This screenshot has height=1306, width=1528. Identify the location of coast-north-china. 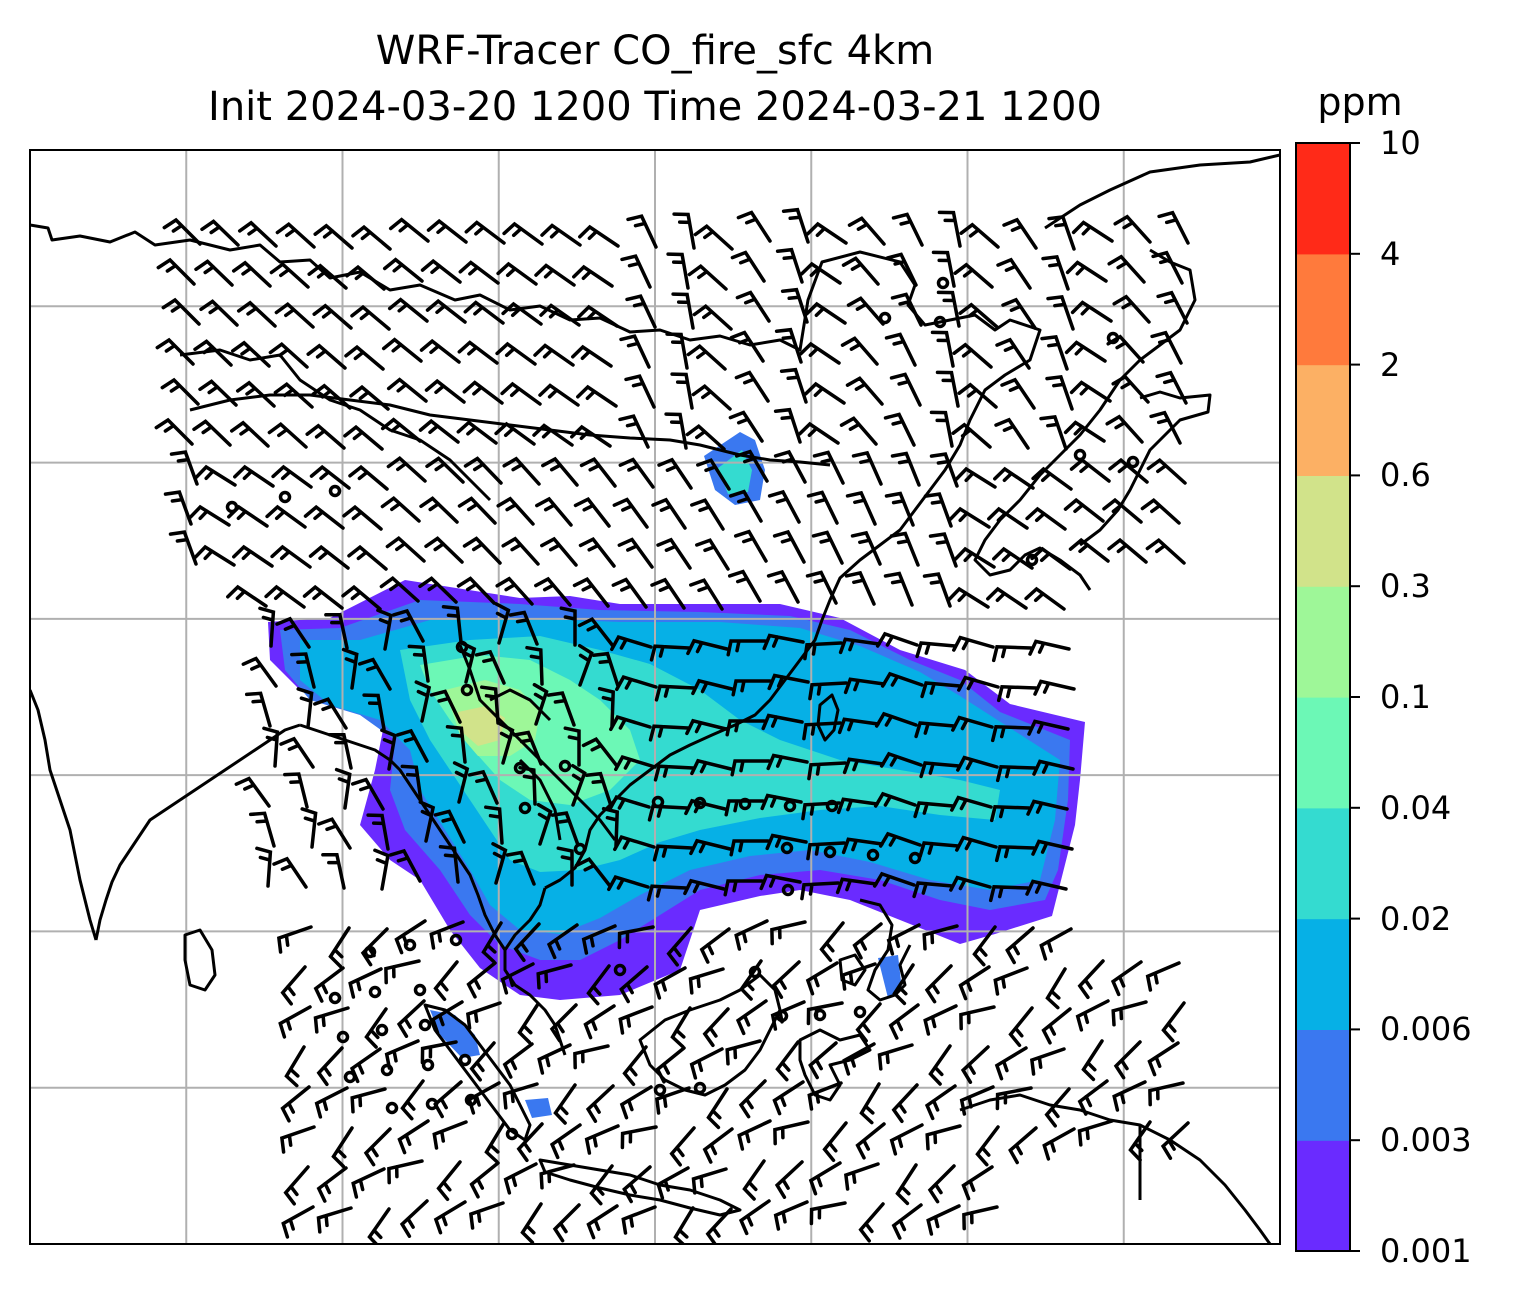
(536, 357).